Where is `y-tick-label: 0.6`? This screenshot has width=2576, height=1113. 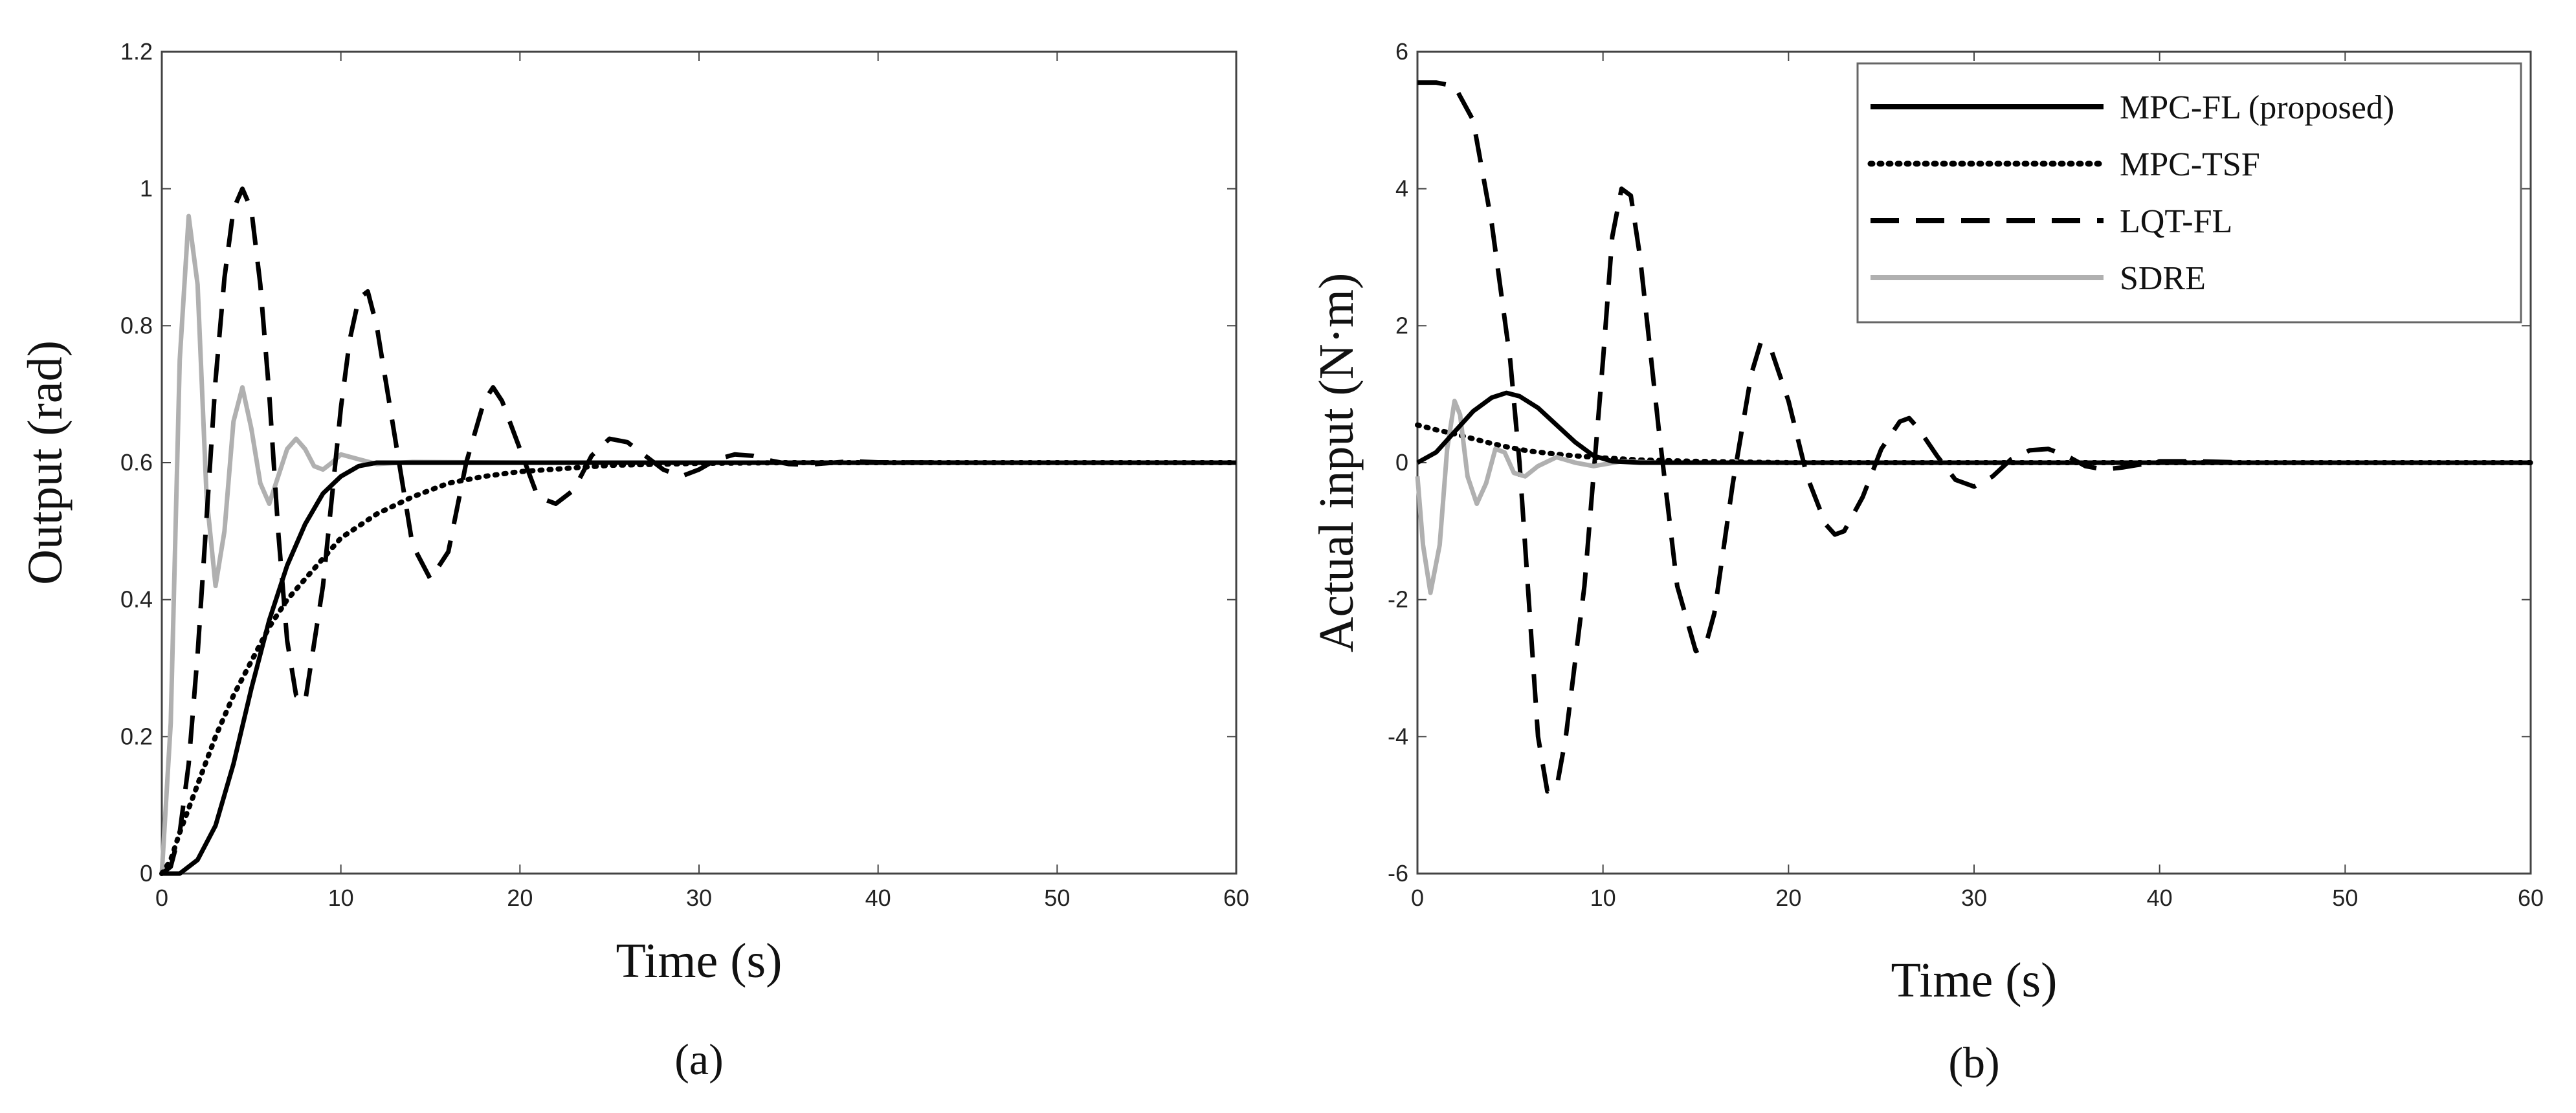 y-tick-label: 0.6 is located at coordinates (136, 463).